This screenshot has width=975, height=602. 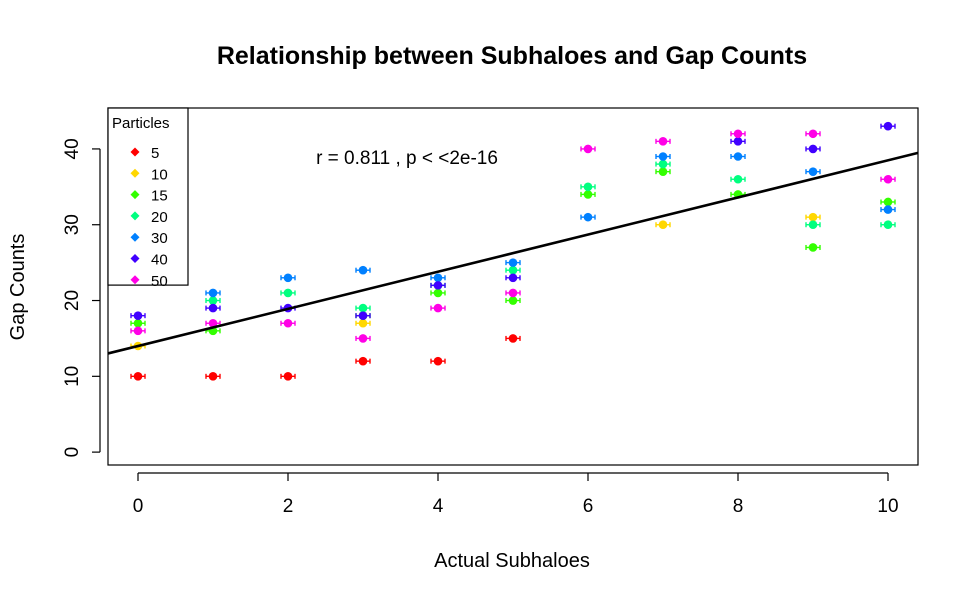 I want to click on y-tick-label: 30, so click(x=72, y=224).